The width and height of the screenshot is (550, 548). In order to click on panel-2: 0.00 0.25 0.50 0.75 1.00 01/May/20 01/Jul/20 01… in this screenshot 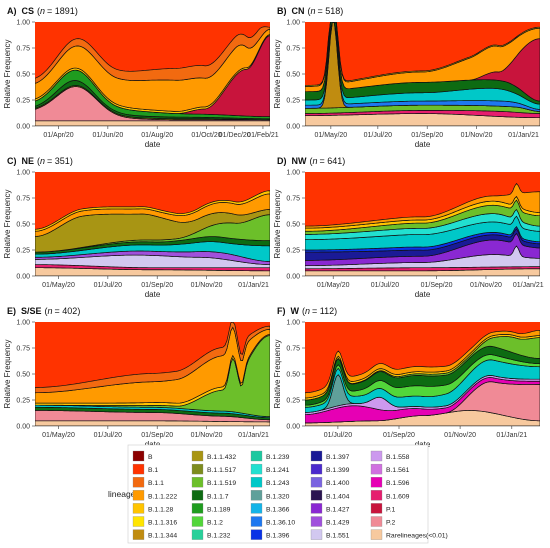, I will do `click(406, 77)`.